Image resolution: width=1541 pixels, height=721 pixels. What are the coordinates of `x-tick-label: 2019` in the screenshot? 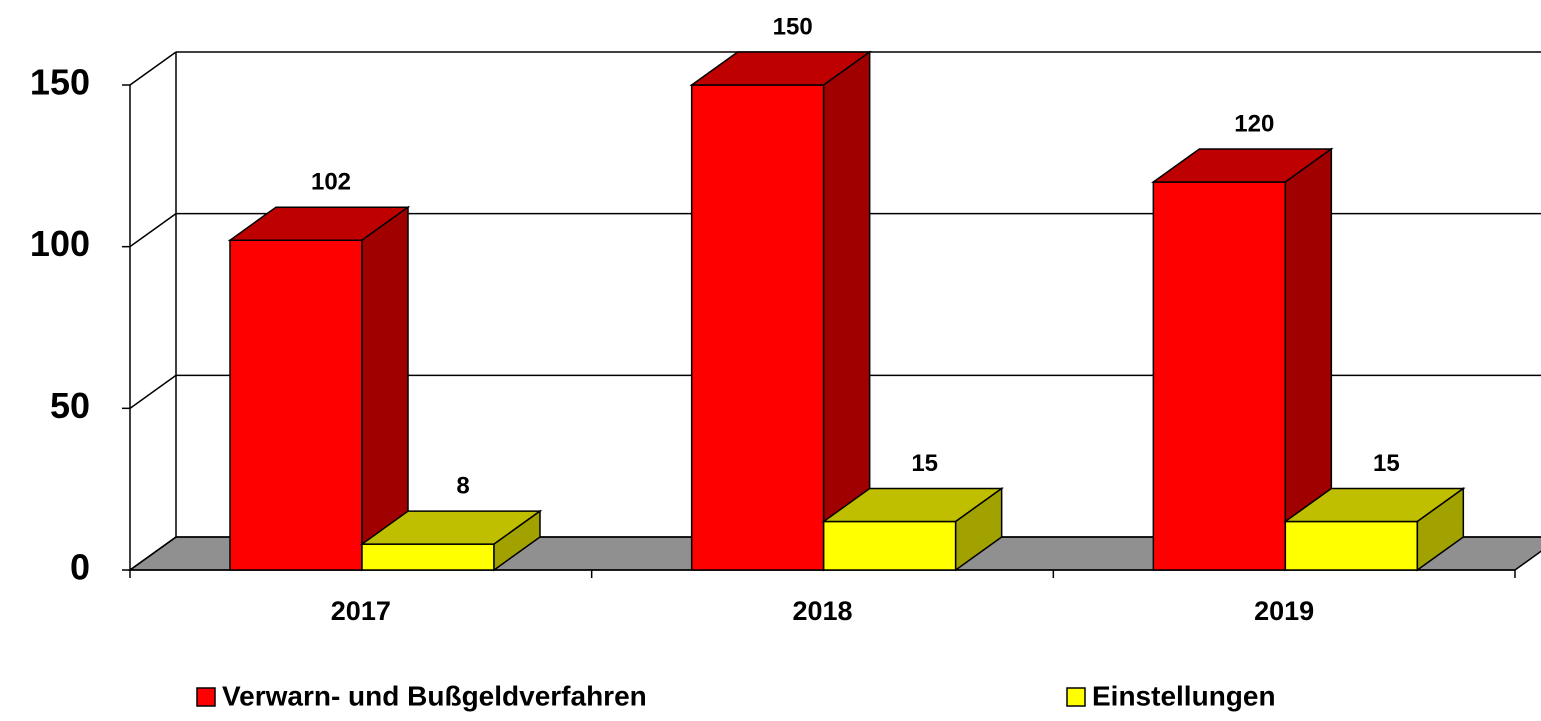 It's located at (1284, 611).